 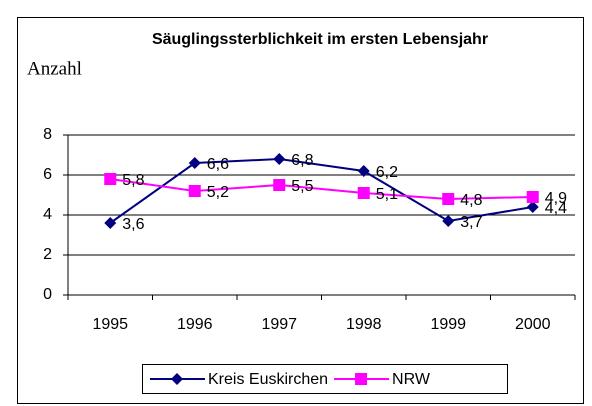 I want to click on y-tick-label: 8, so click(x=47, y=134).